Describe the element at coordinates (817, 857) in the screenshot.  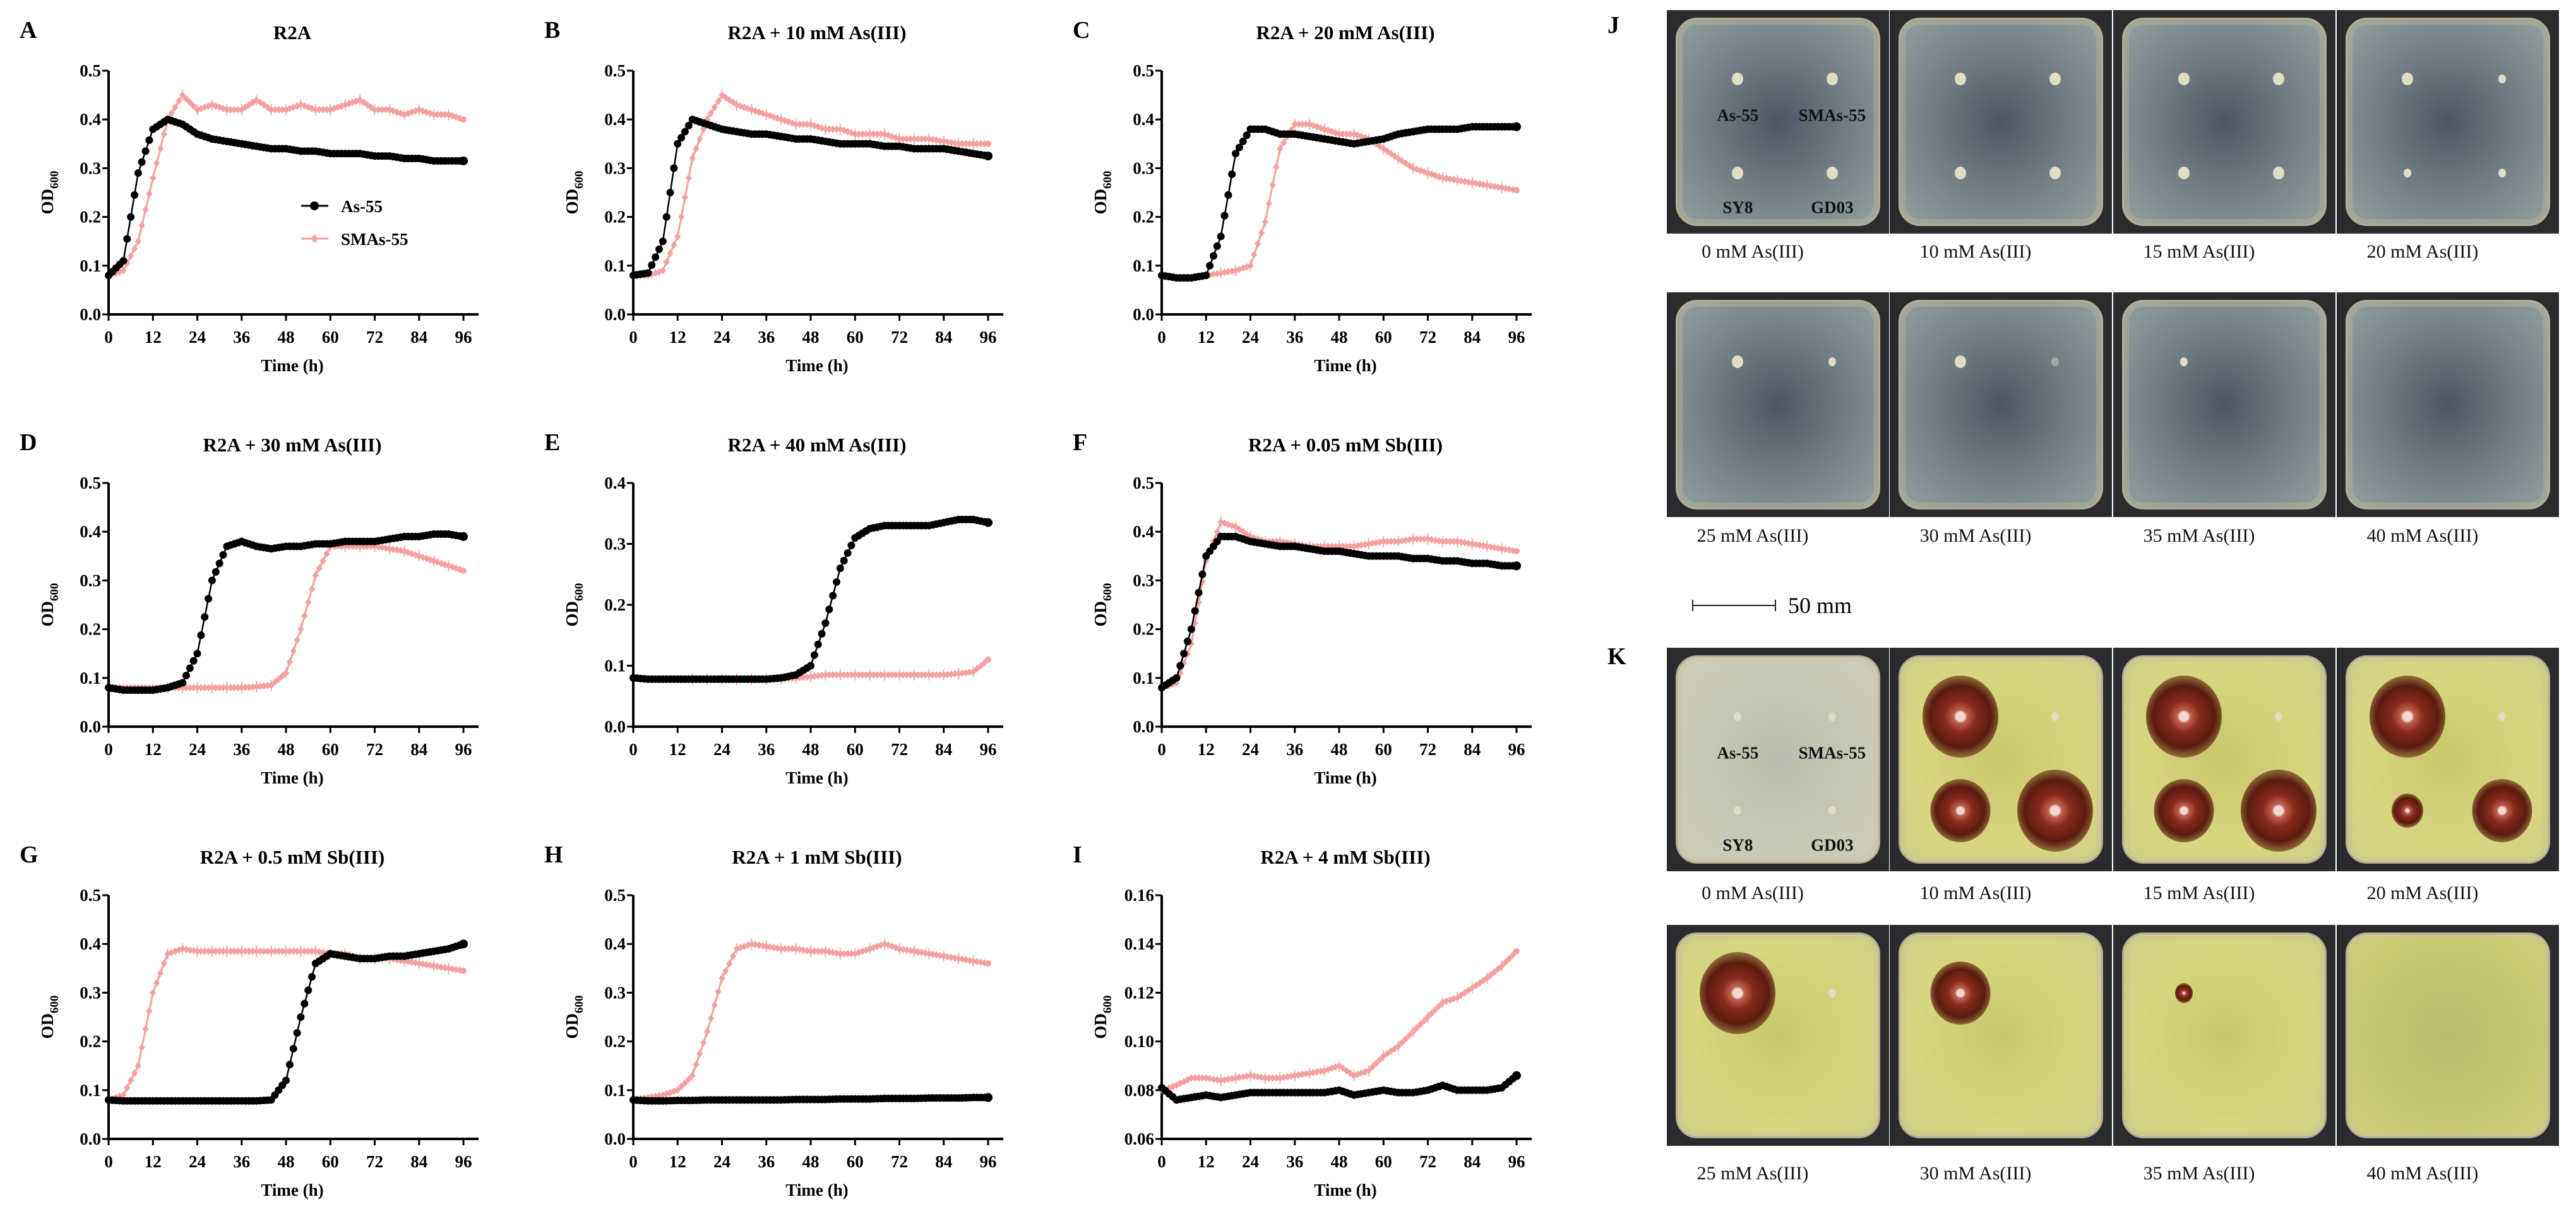
I see `chart-title: R2A + 1 mM Sb(III)` at that location.